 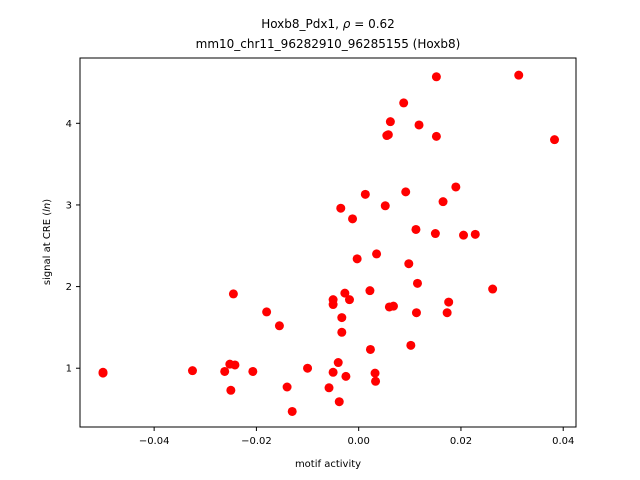 What do you see at coordinates (69, 287) in the screenshot?
I see `y-tick-label: 2` at bounding box center [69, 287].